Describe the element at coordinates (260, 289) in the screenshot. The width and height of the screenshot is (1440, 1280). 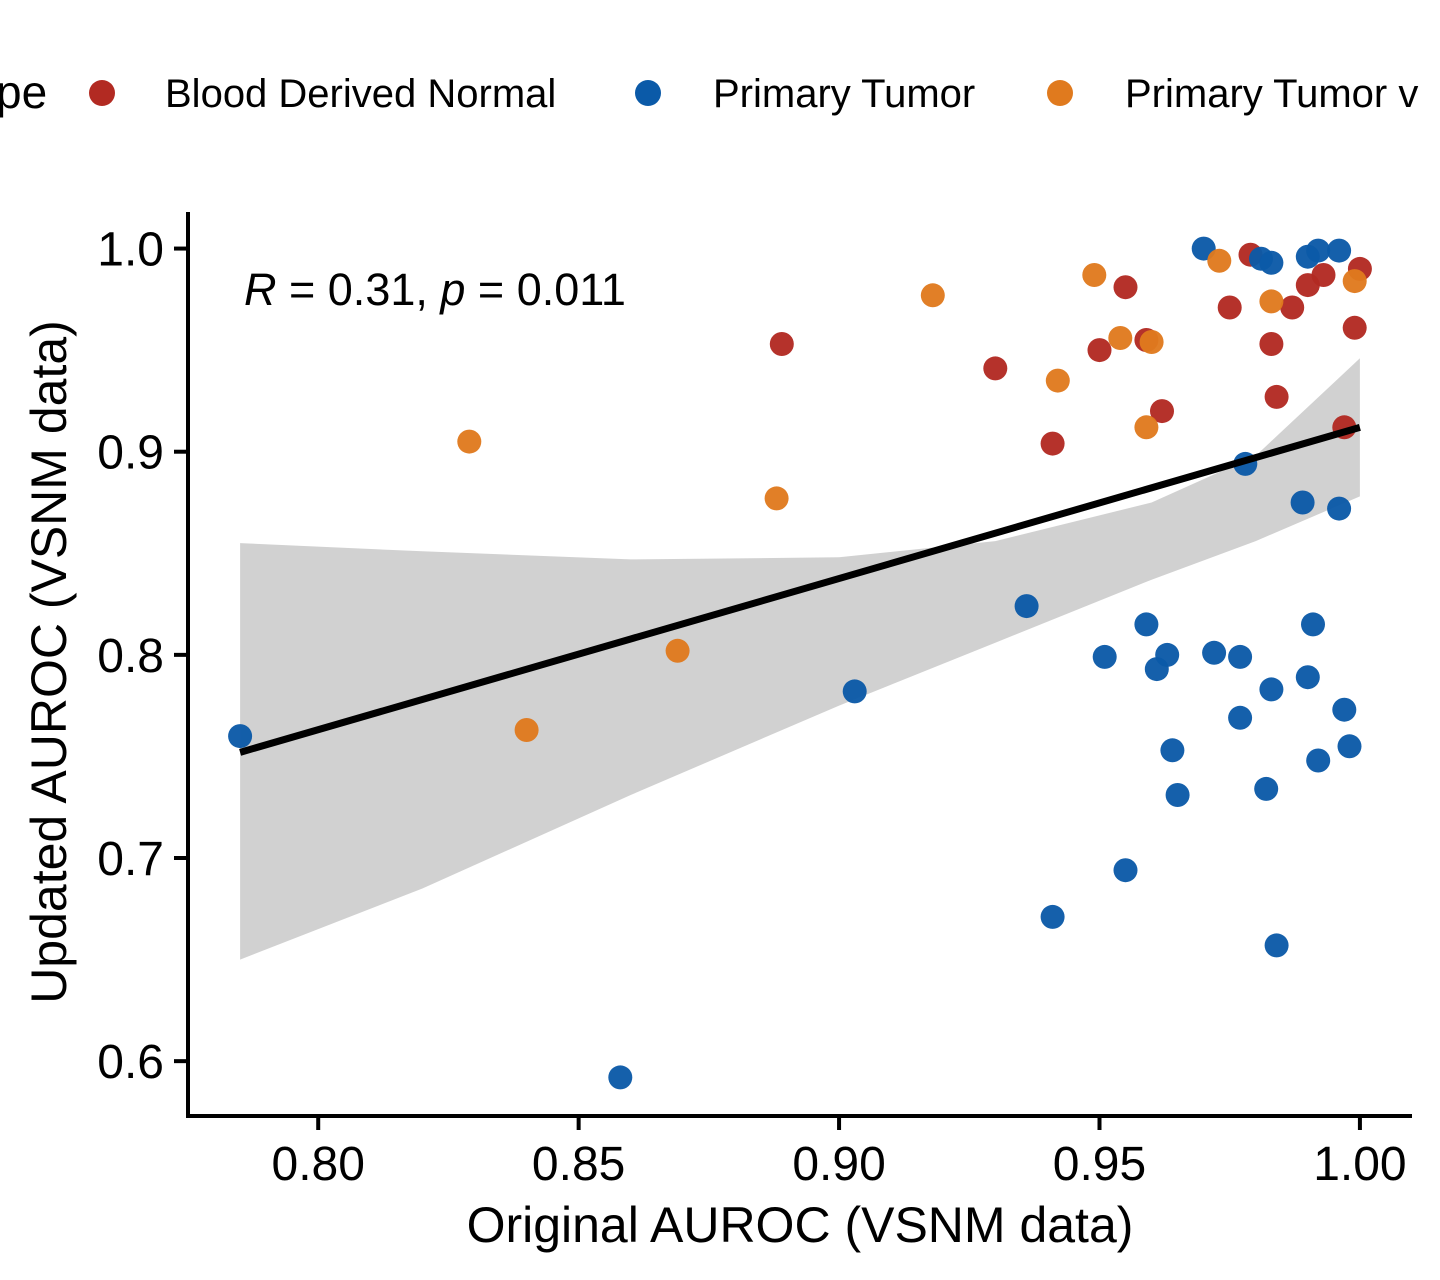
I see `annotation-r: R` at that location.